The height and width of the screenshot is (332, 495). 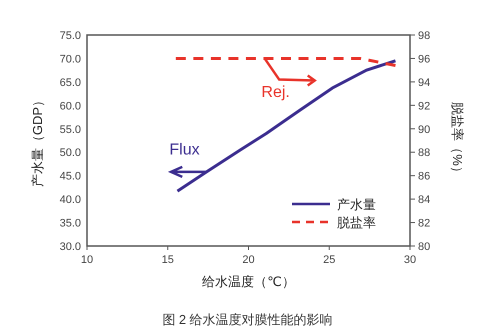 I want to click on x-tick-label: 10, so click(x=87, y=260).